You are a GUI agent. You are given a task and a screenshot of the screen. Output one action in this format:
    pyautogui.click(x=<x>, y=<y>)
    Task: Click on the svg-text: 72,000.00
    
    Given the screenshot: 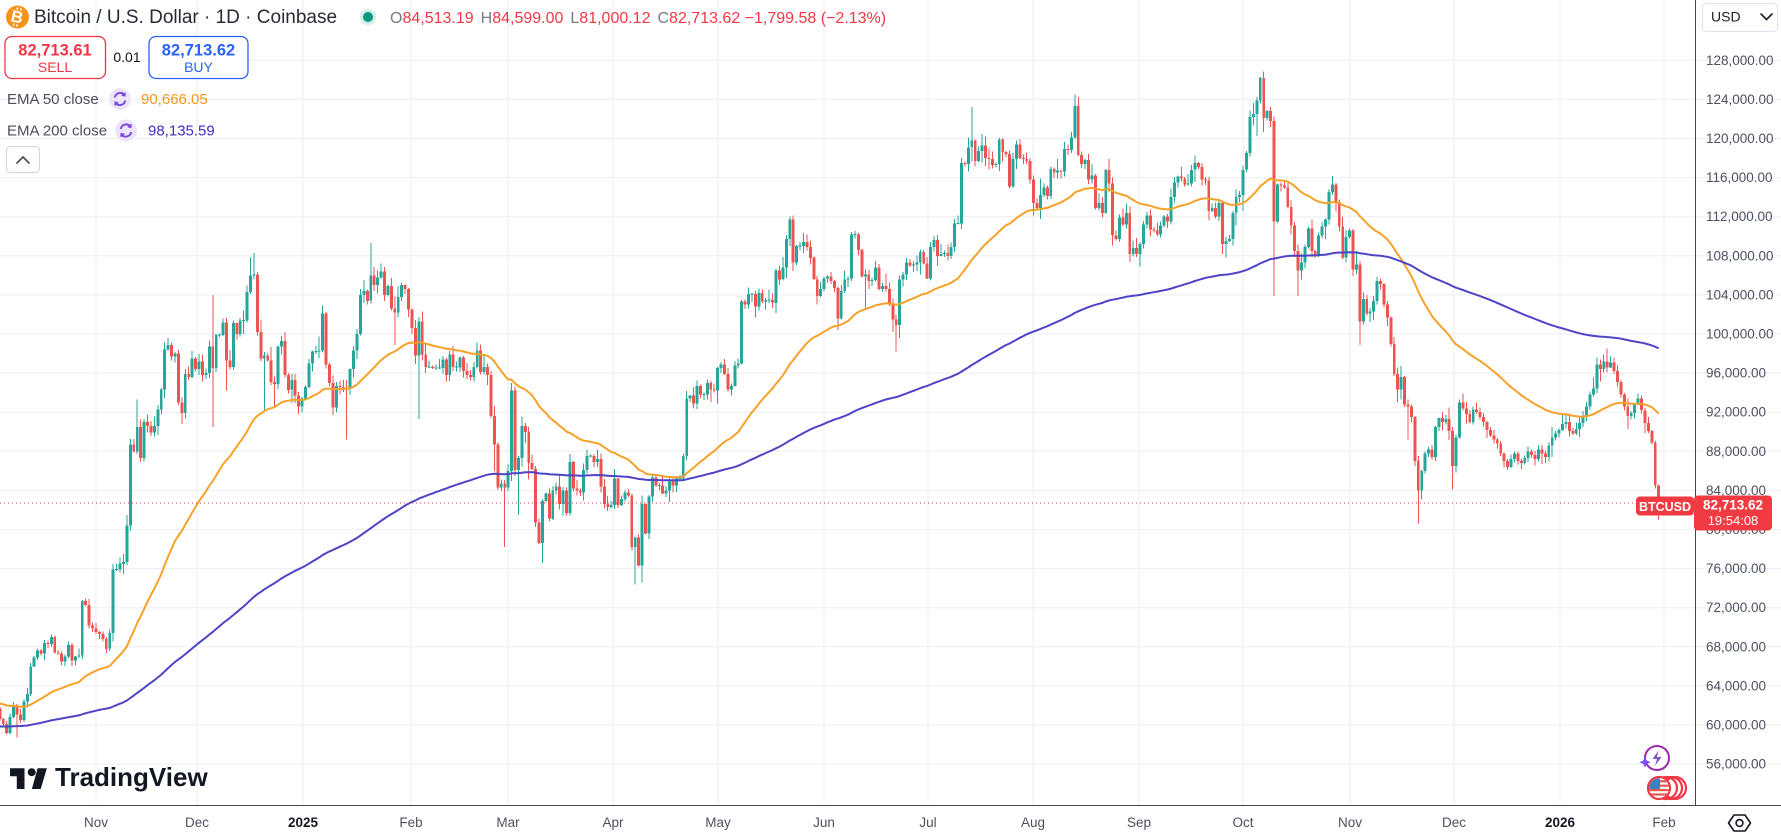 What is the action you would take?
    pyautogui.click(x=1736, y=607)
    